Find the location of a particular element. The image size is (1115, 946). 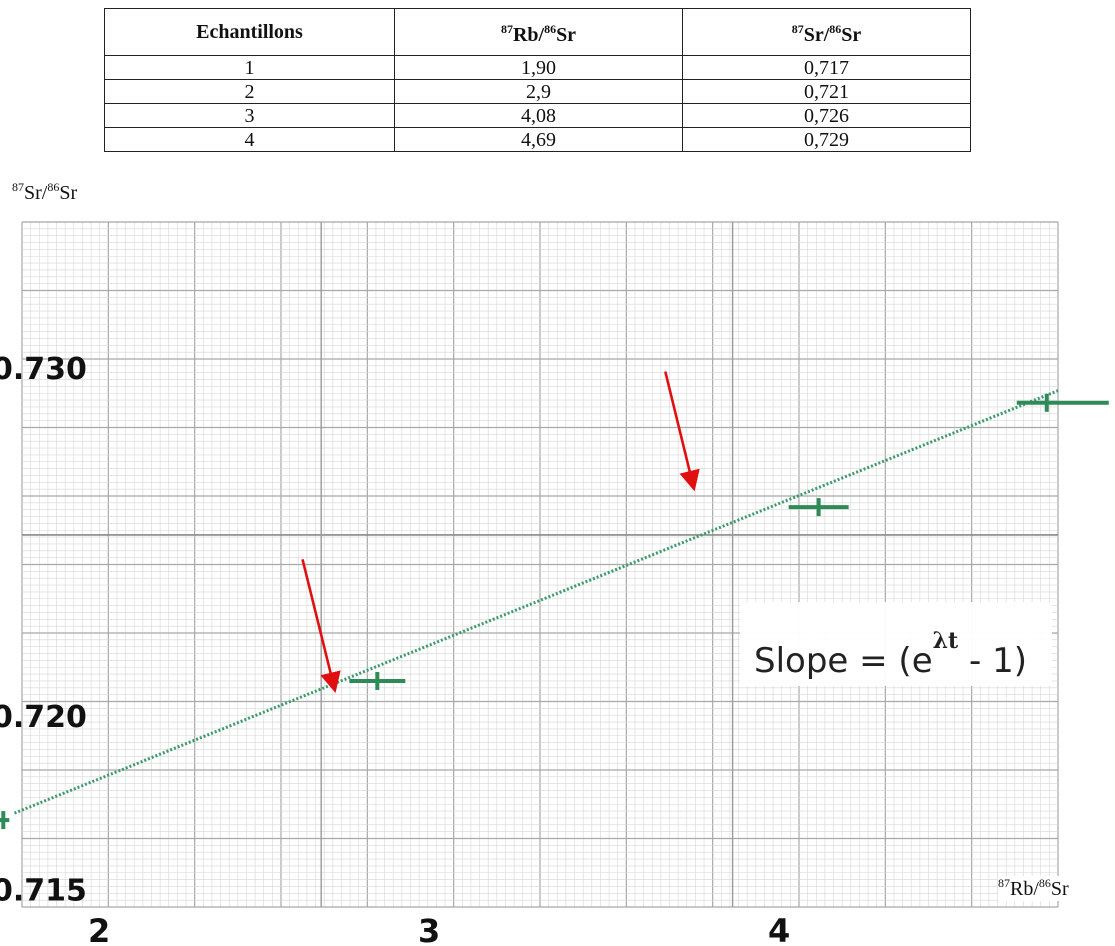

y-tick-label: 0.730 is located at coordinates (43, 369).